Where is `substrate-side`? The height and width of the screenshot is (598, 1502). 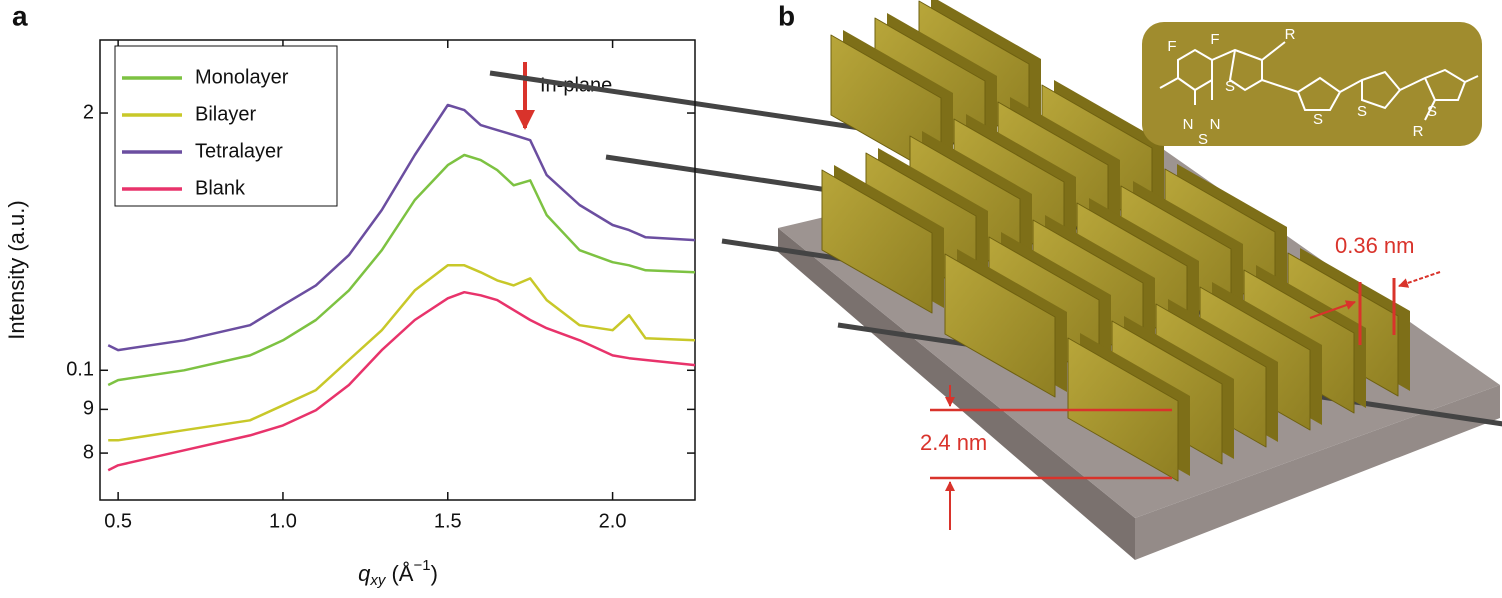
substrate-side is located at coordinates (1317, 472).